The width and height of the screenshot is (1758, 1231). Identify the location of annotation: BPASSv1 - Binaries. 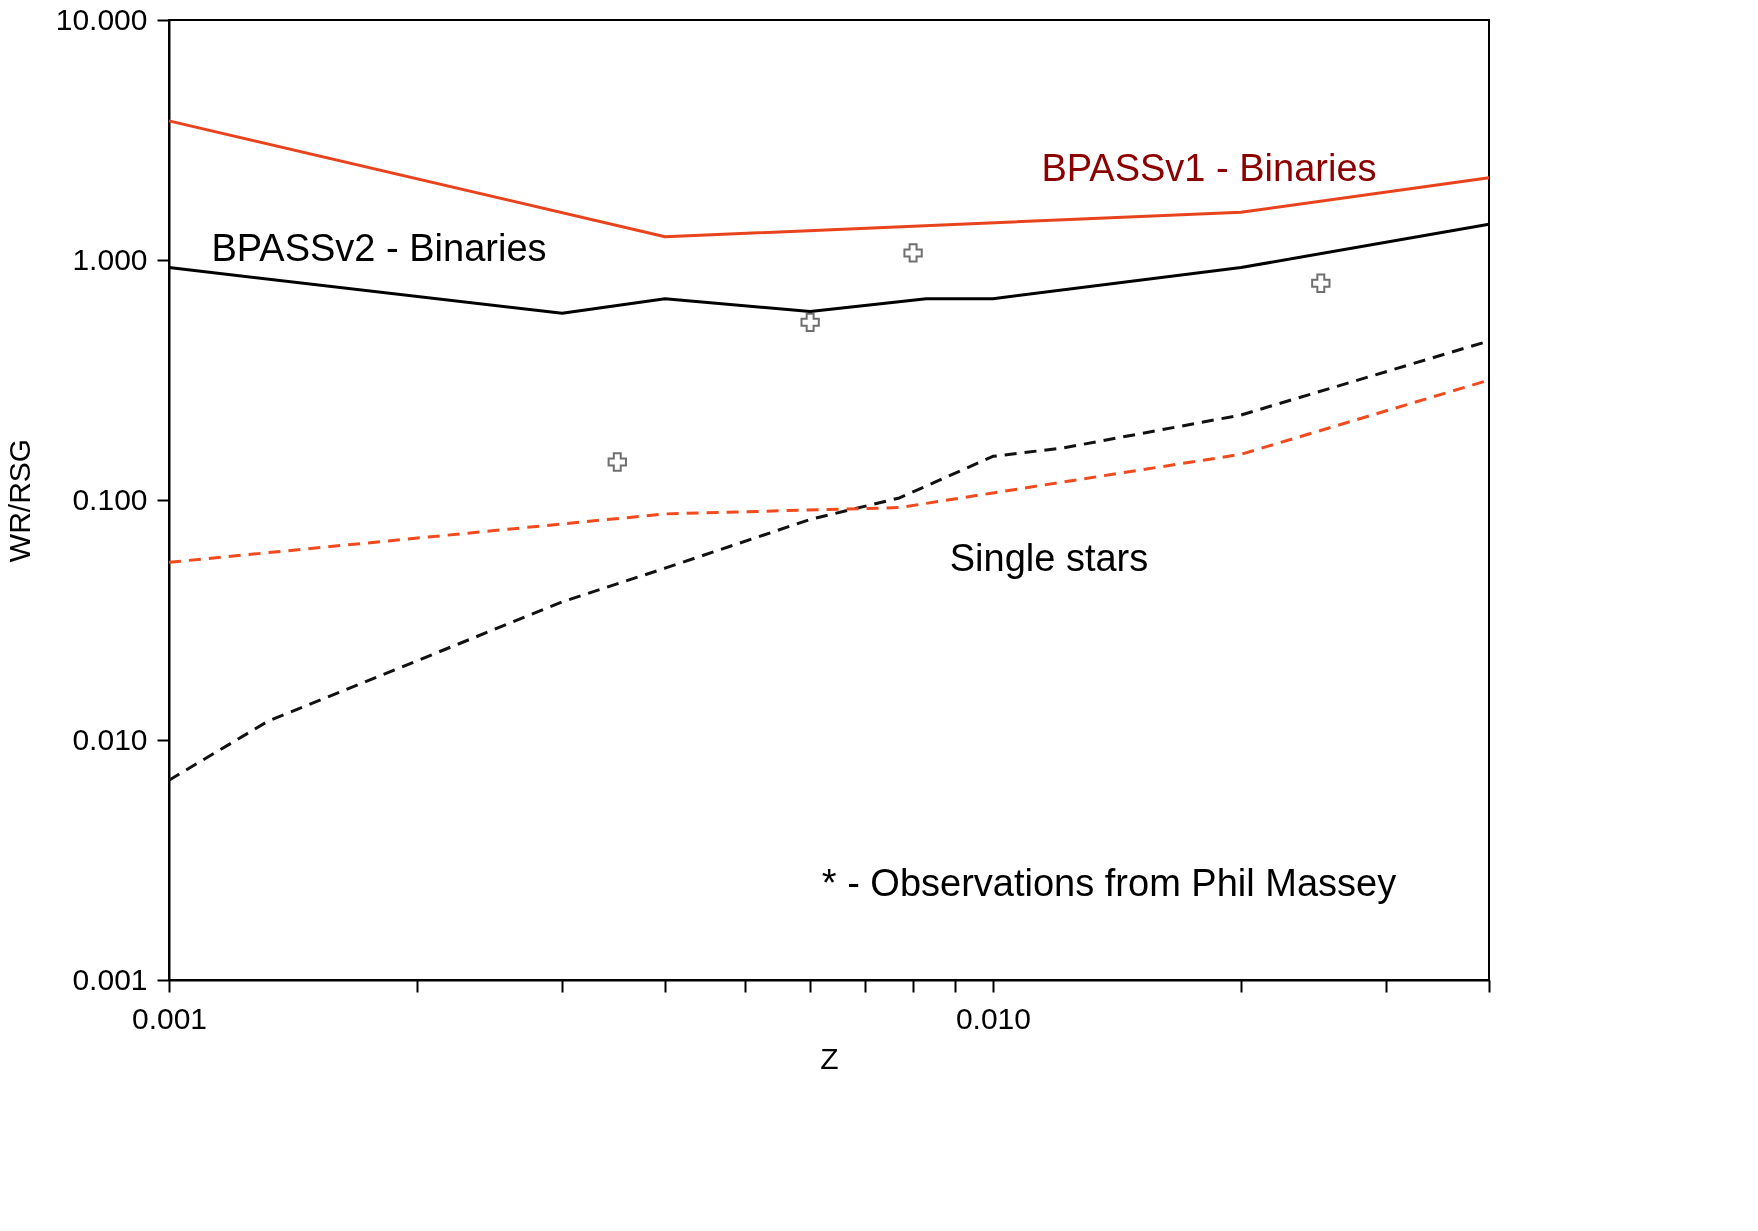
(1209, 168).